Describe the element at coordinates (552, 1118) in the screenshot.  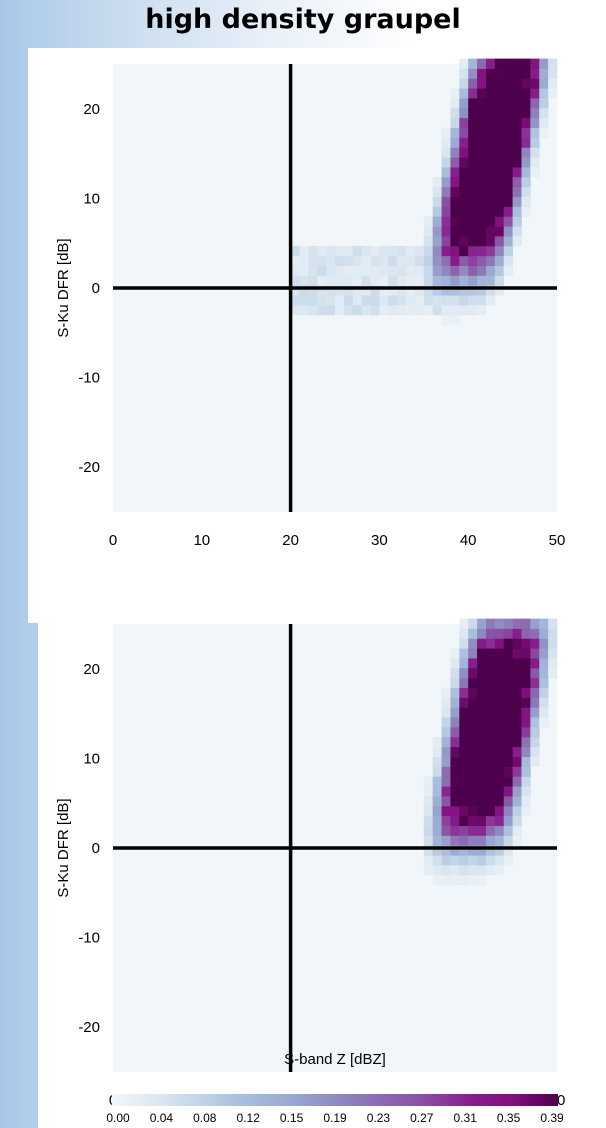
I see `colorbar-tick-label: 0.39` at that location.